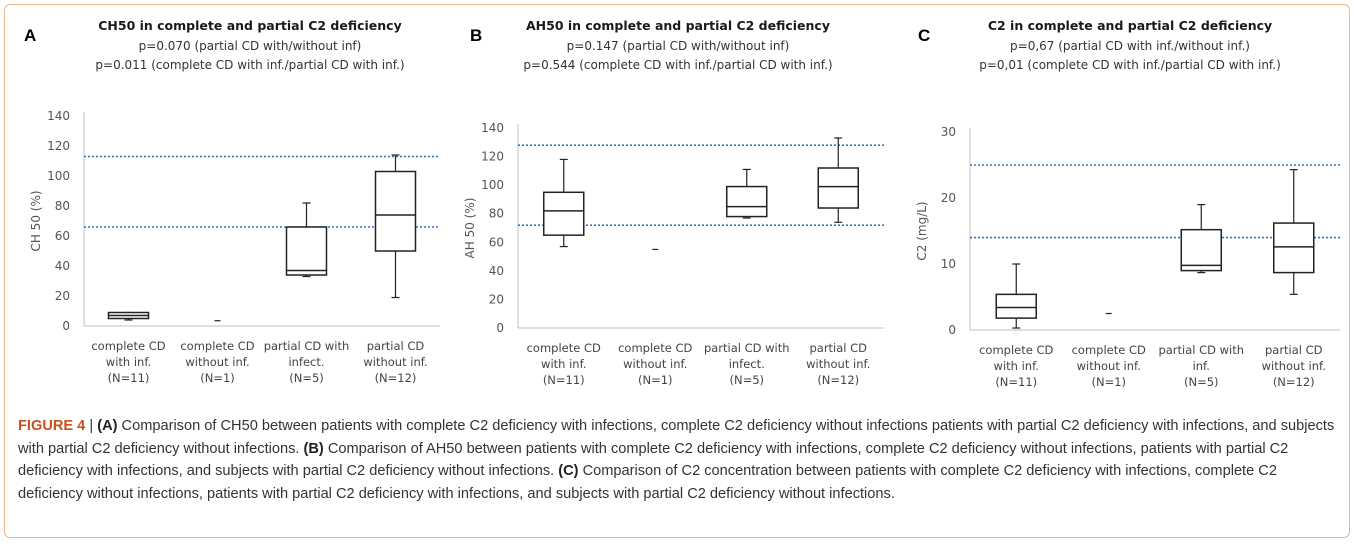 This screenshot has height=552, width=1356. What do you see at coordinates (1130, 25) in the screenshot?
I see `chart-title: C2 in complete and partial C2 deficiency` at bounding box center [1130, 25].